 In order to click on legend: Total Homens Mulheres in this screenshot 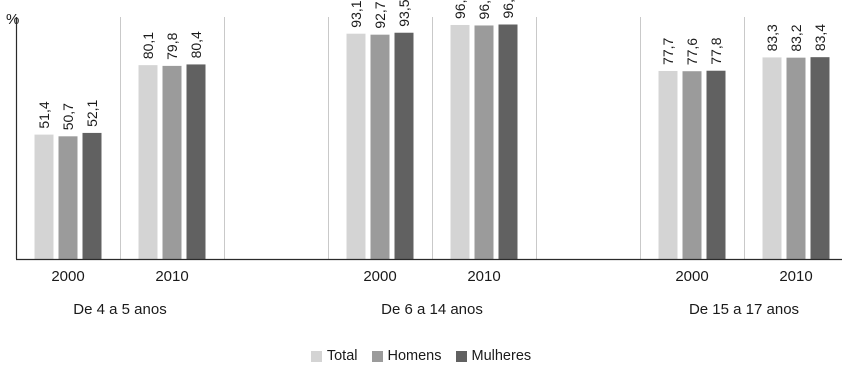, I will do `click(421, 356)`.